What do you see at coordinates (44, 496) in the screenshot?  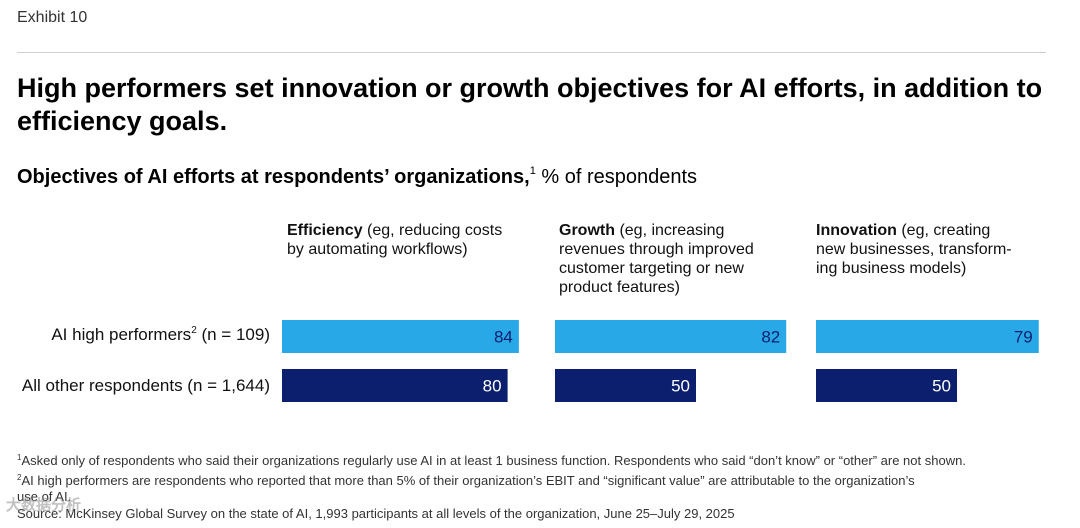 I see `footnote-2-cont: use of AI.` at bounding box center [44, 496].